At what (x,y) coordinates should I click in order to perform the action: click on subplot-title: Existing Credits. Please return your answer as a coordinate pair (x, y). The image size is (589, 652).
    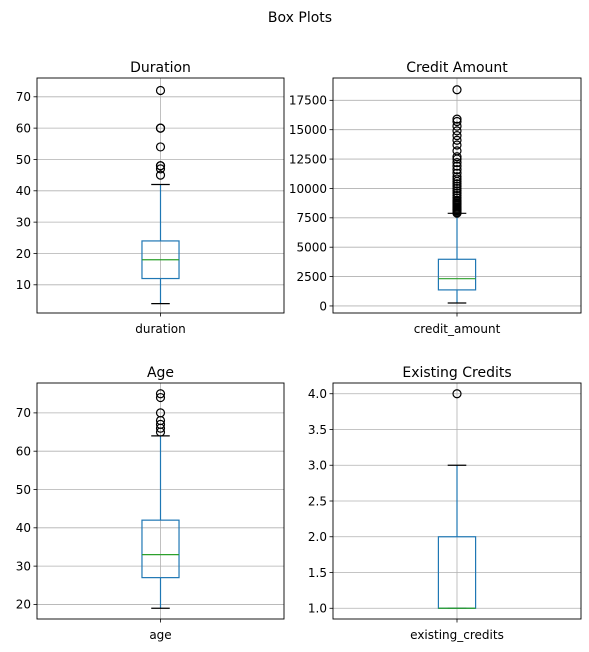
    Looking at the image, I should click on (456, 373).